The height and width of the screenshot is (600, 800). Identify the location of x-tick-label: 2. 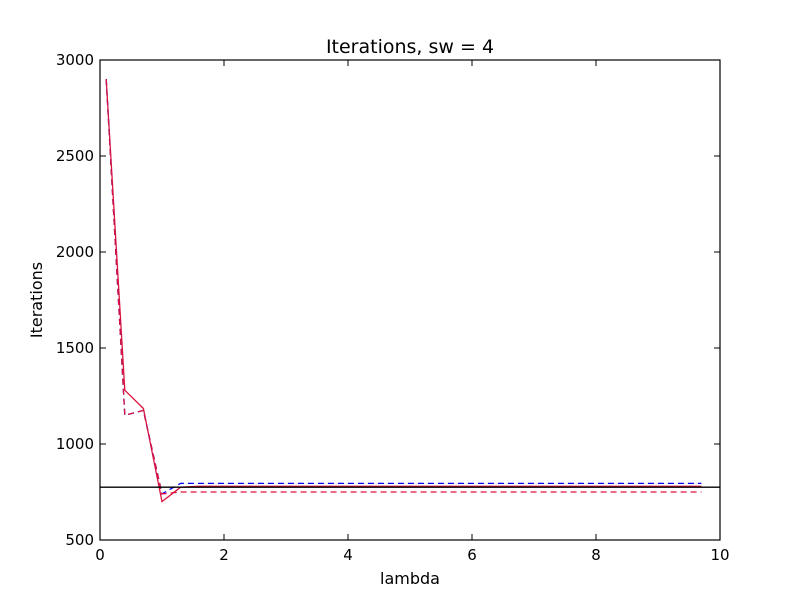
(224, 555).